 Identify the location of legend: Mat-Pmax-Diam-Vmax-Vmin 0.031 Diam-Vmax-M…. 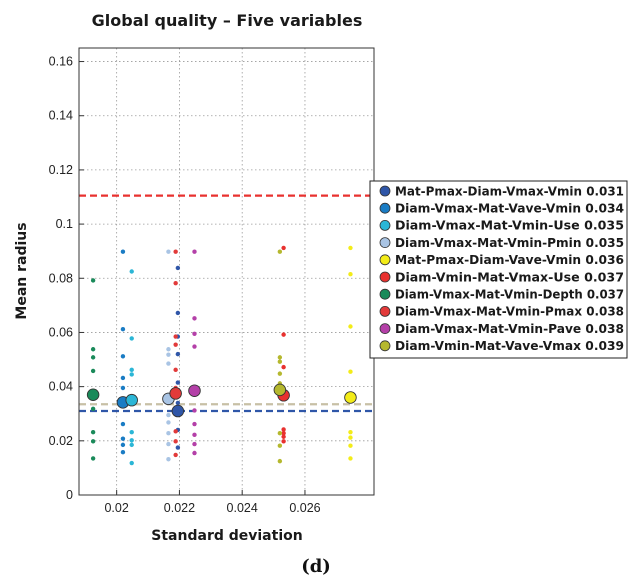
(498, 269).